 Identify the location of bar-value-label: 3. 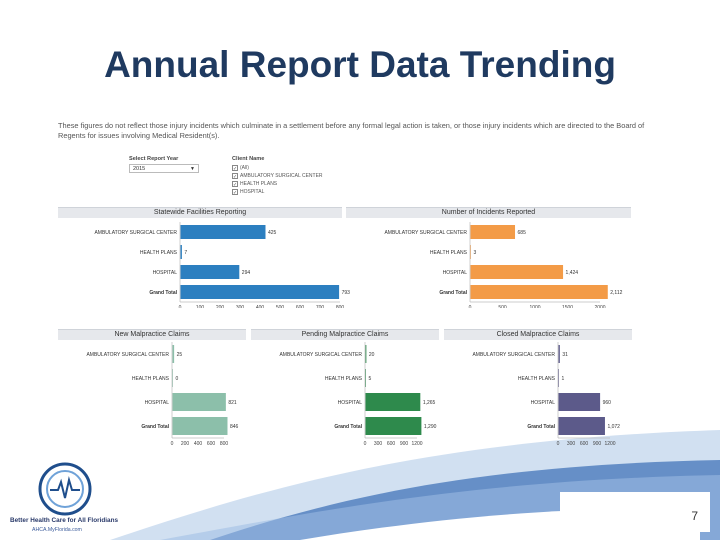
(475, 253).